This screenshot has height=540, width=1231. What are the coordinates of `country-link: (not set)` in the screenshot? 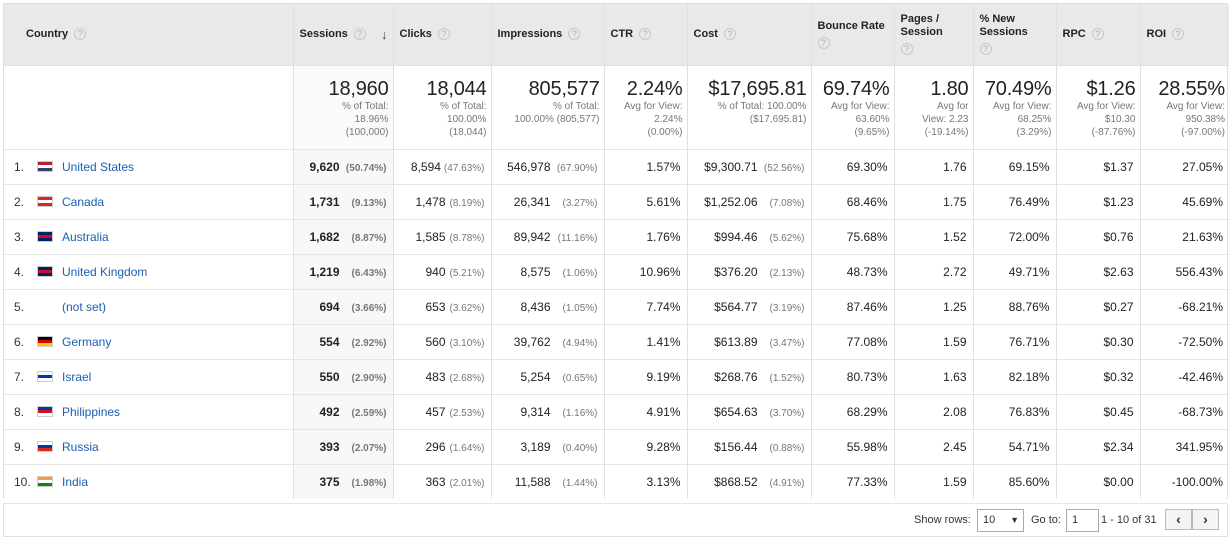 It's located at (84, 306).